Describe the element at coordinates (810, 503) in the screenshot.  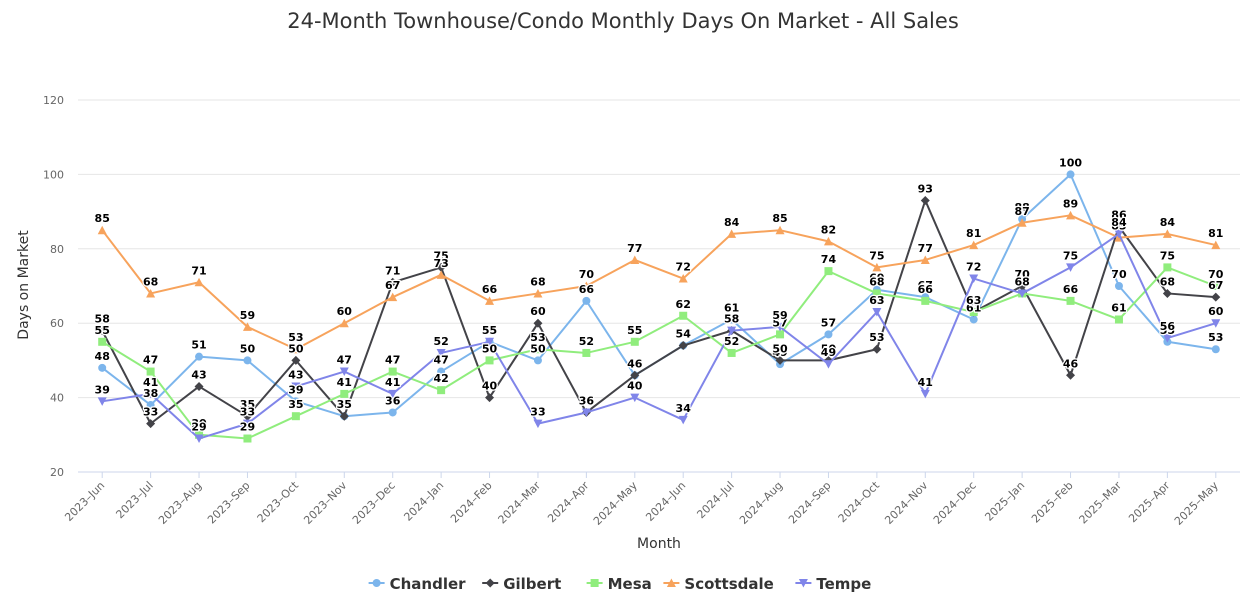
I see `x-tick-label: 2024–Sep` at that location.